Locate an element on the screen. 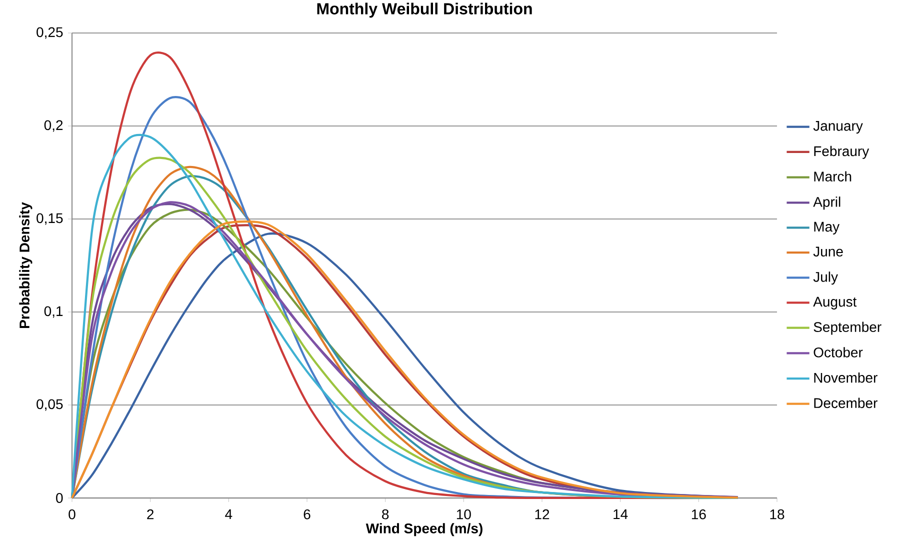 The width and height of the screenshot is (901, 555). y-tick-label: 0,15 is located at coordinates (49, 219).